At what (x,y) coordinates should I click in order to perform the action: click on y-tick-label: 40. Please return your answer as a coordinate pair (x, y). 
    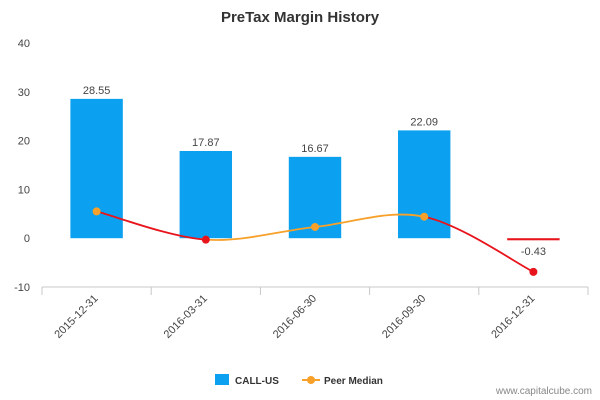
    Looking at the image, I should click on (24, 44).